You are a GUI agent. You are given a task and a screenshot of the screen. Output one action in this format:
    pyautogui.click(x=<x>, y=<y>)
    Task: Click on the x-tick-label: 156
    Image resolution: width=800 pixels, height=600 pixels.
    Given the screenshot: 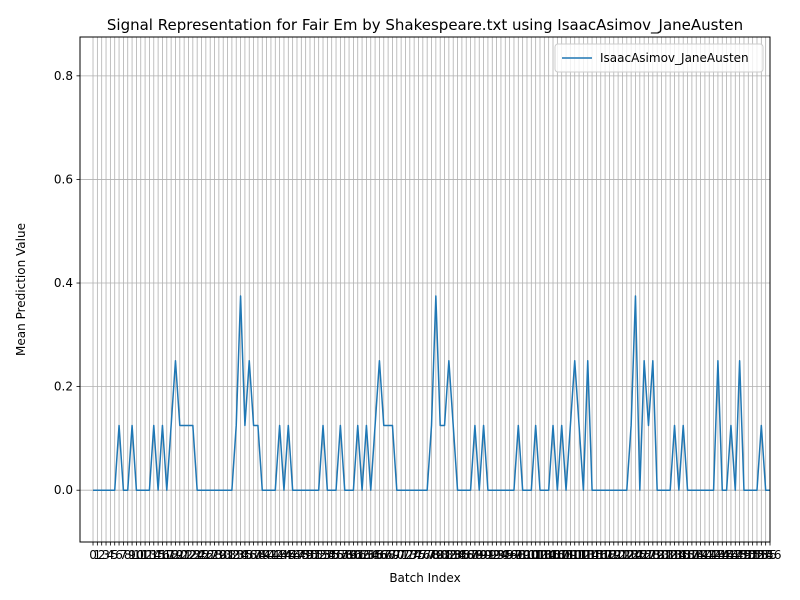 What is the action you would take?
    pyautogui.click(x=770, y=555)
    